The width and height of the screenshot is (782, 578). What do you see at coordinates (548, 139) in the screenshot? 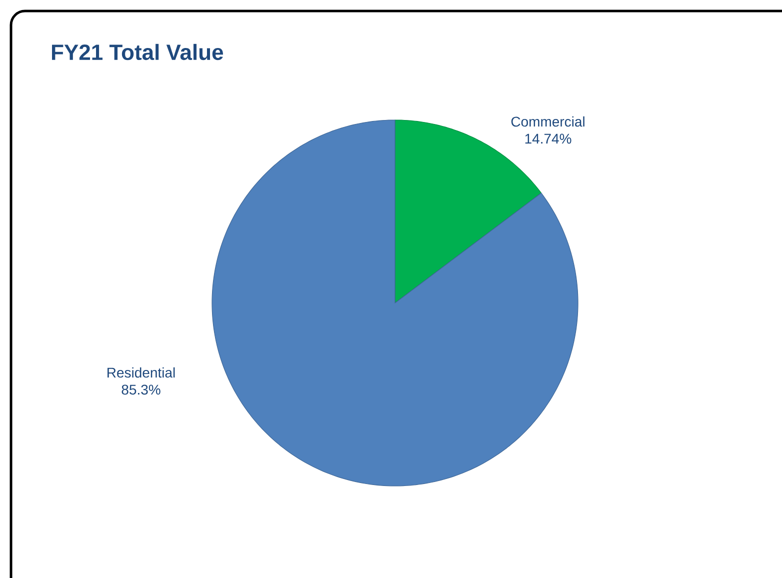
I see `data-label: 14.74%` at bounding box center [548, 139].